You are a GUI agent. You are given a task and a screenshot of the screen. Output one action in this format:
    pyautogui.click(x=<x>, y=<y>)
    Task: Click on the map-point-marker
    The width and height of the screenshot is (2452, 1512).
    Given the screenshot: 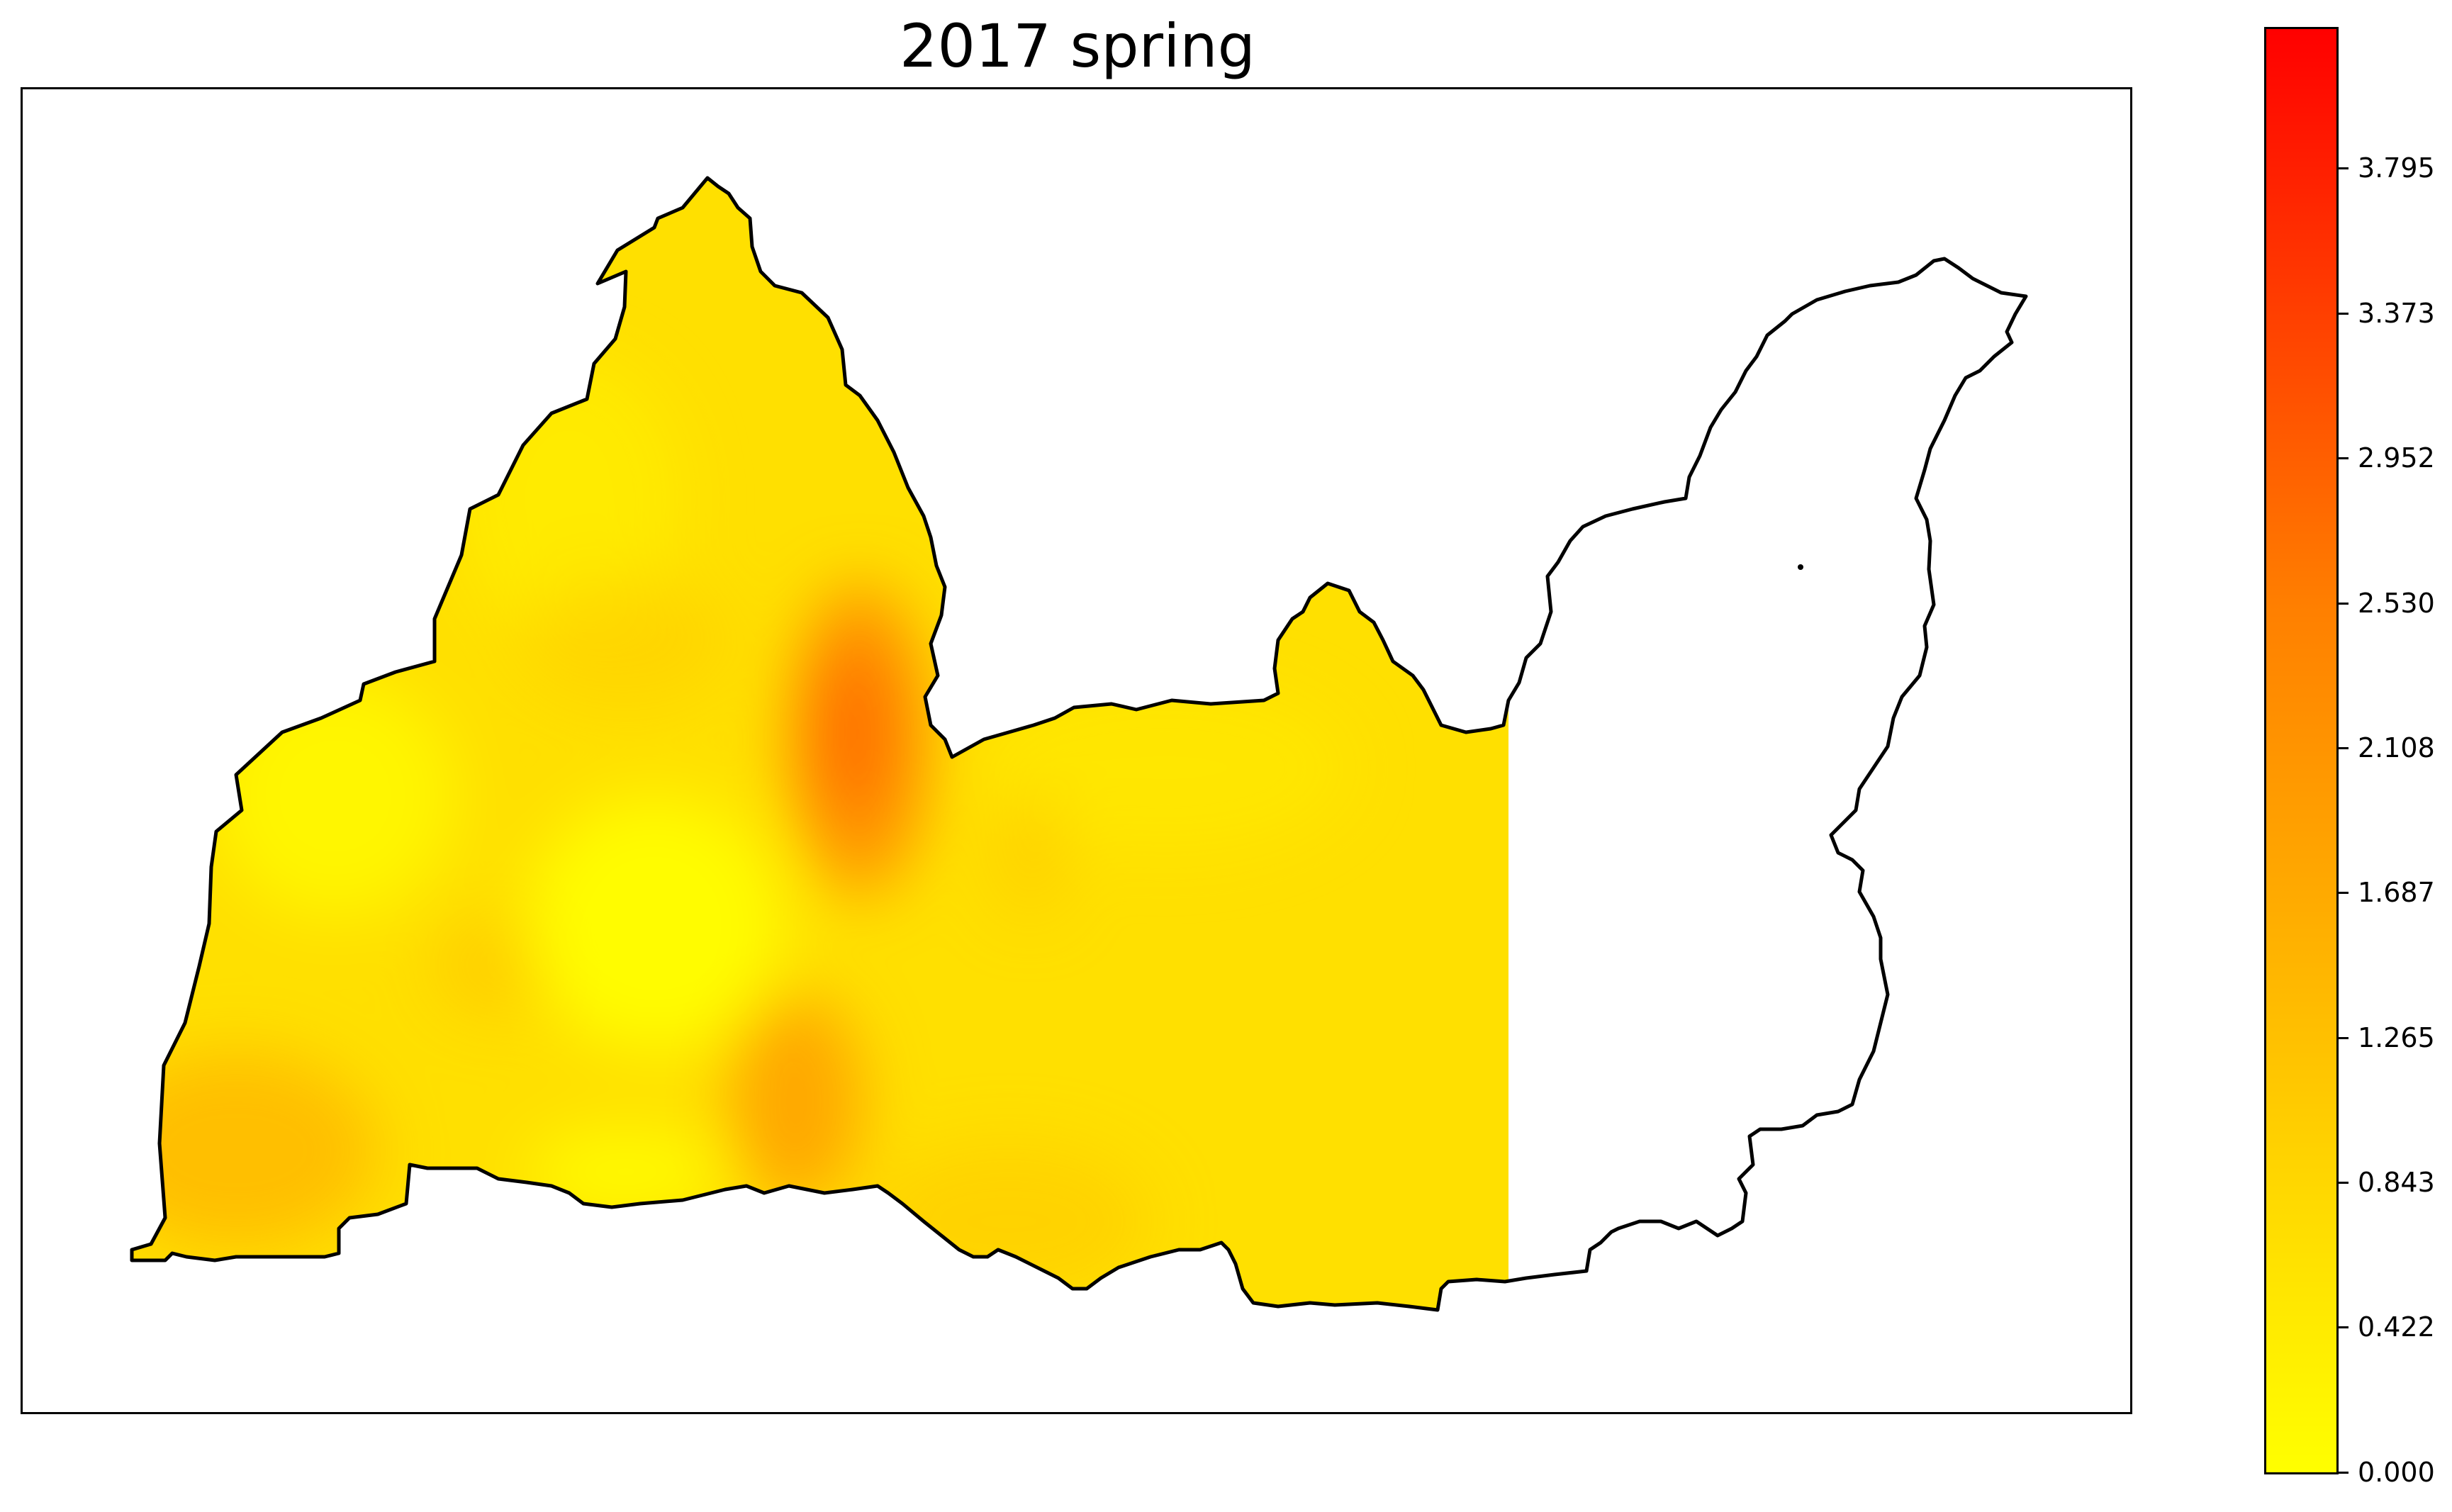 What is the action you would take?
    pyautogui.click(x=1800, y=567)
    